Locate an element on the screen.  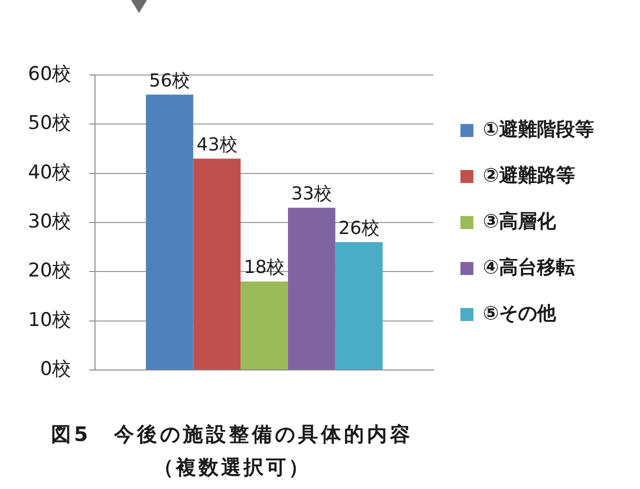
legend-label: ②避難路等 is located at coordinates (529, 175).